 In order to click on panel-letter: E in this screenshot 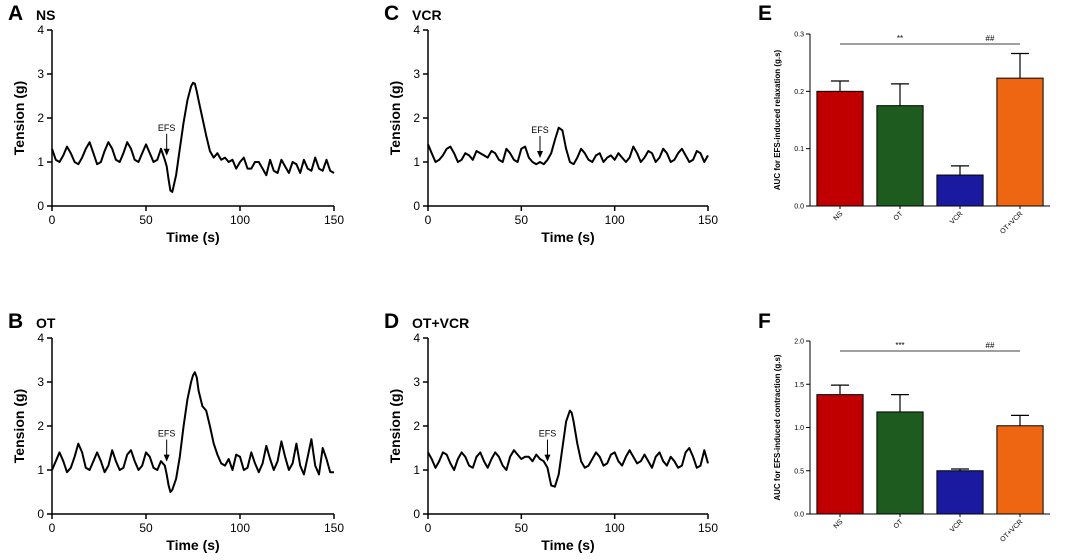, I will do `click(765, 13)`.